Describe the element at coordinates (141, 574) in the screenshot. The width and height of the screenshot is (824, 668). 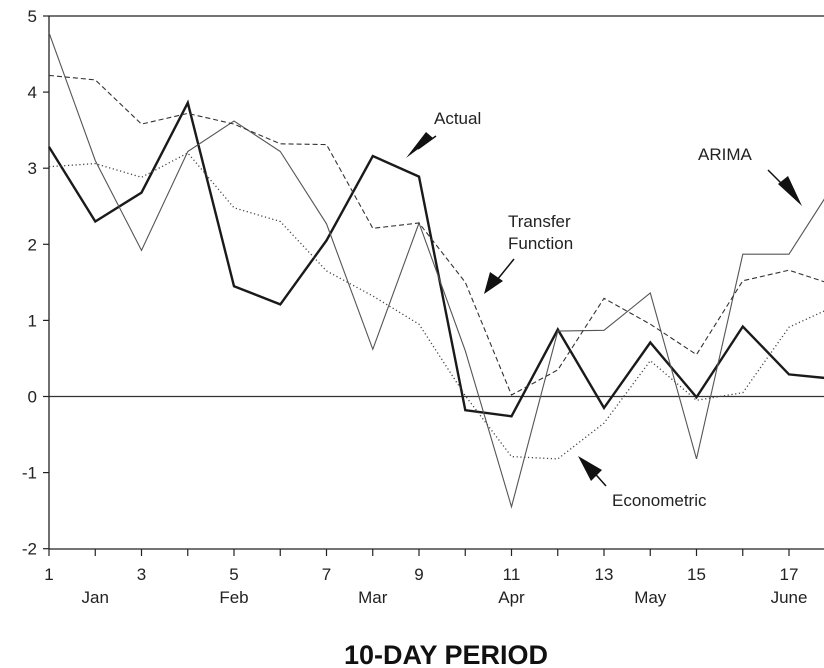
I see `x-tick-label: 3` at that location.